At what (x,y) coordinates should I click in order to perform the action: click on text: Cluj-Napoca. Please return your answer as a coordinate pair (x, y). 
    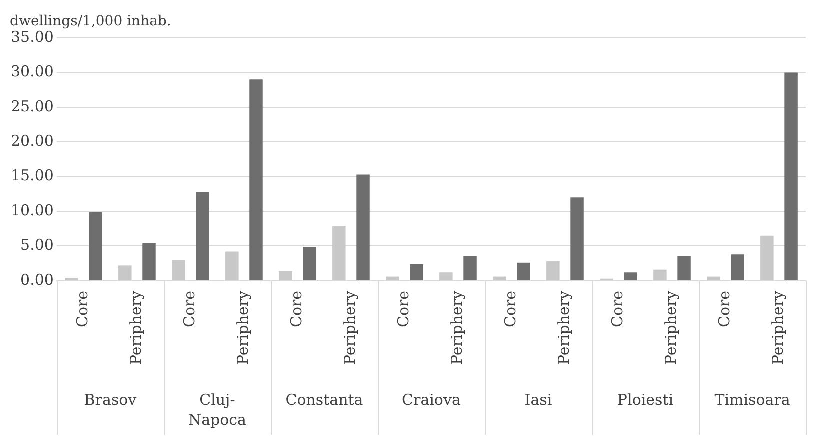
    Looking at the image, I should click on (217, 409).